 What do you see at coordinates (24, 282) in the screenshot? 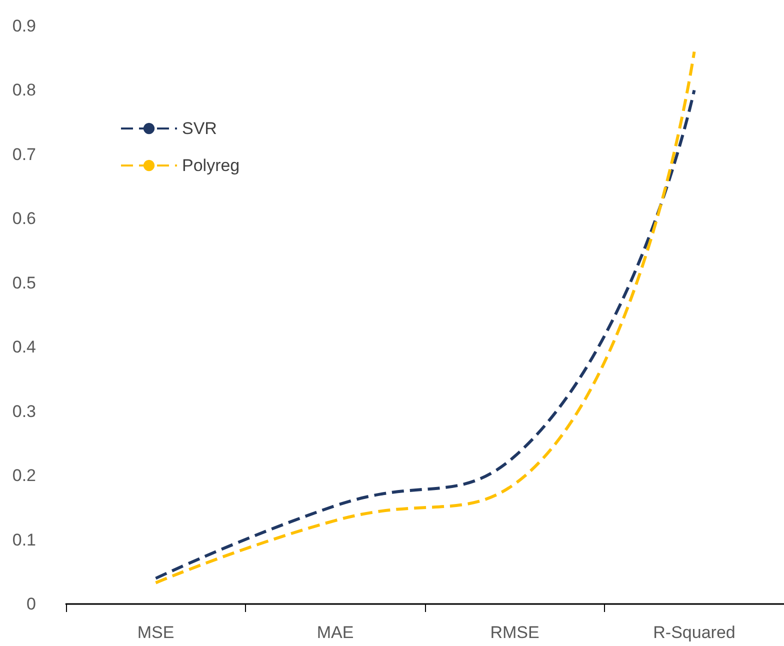
I see `y-tick-label: 0.5` at bounding box center [24, 282].